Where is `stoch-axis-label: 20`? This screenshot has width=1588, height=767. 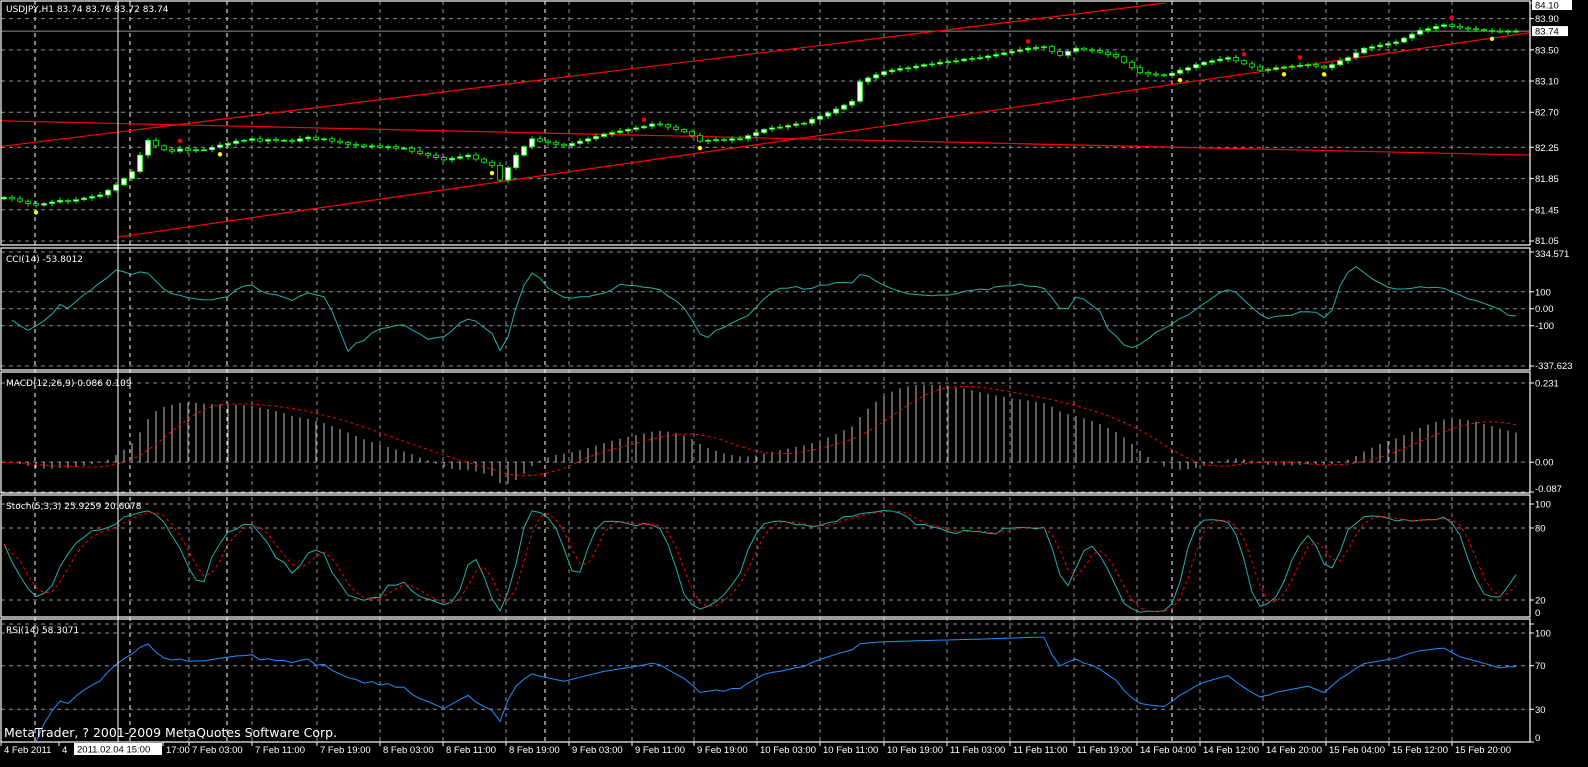
stoch-axis-label: 20 is located at coordinates (1540, 601).